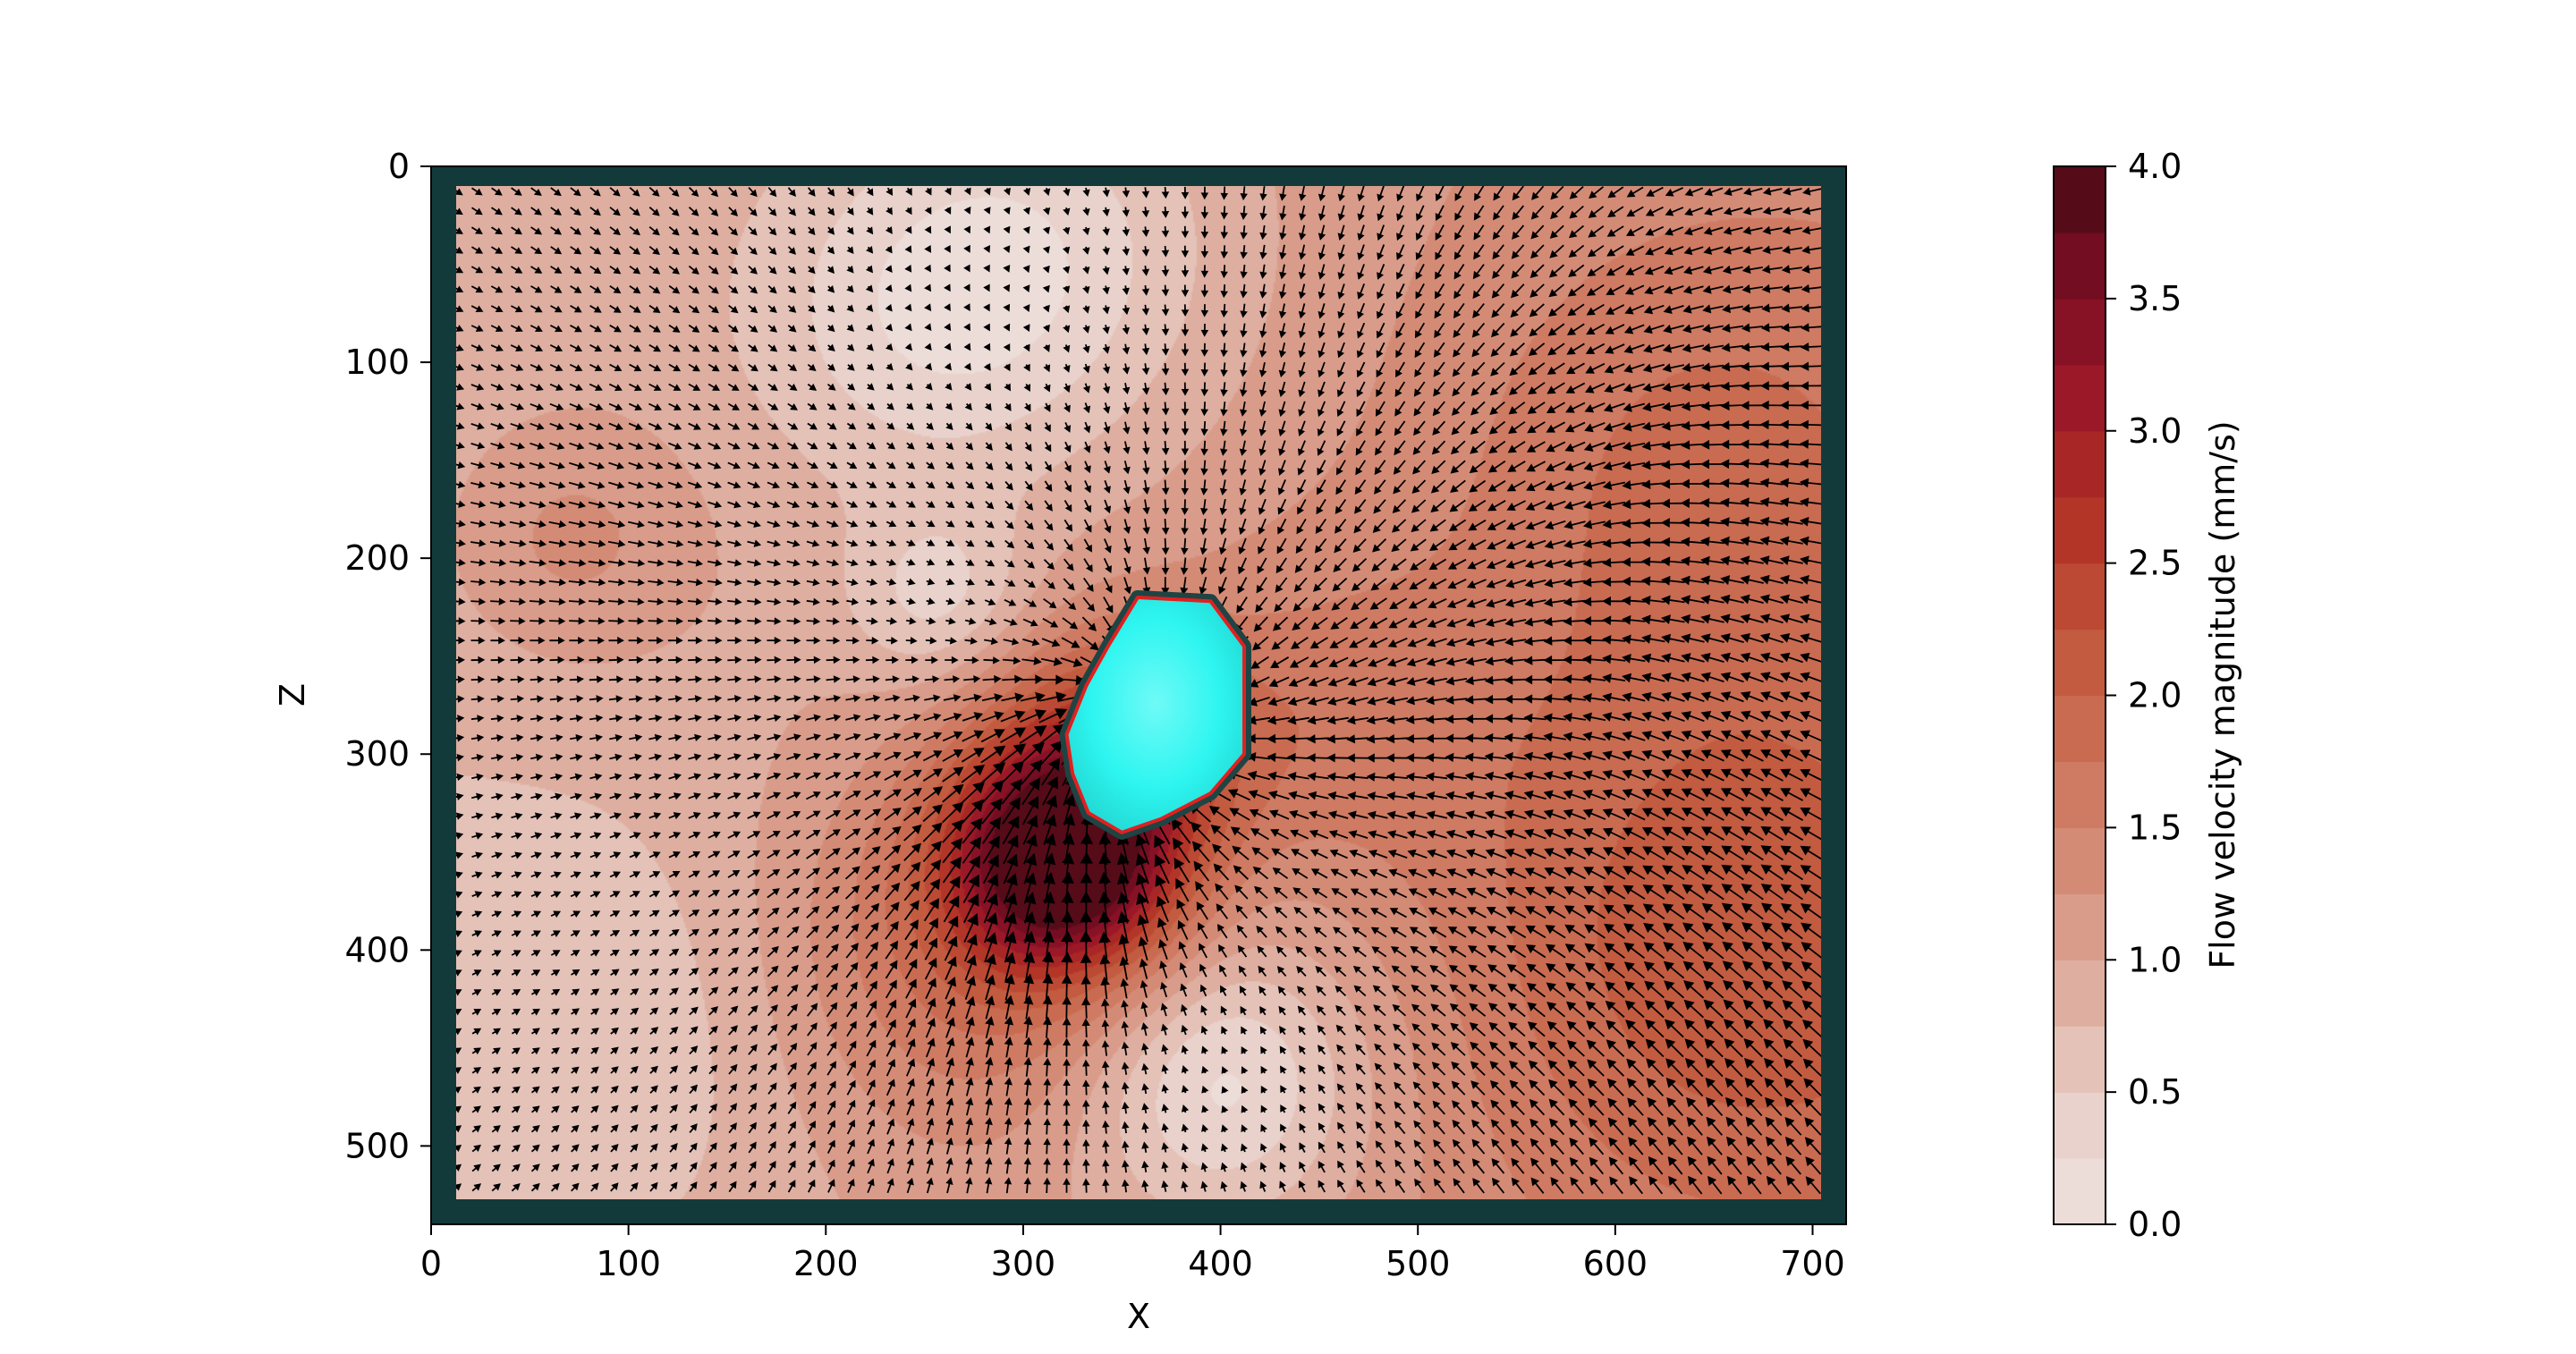 This screenshot has width=2576, height=1354. What do you see at coordinates (1812, 1263) in the screenshot?
I see `x-tick-label: 700` at bounding box center [1812, 1263].